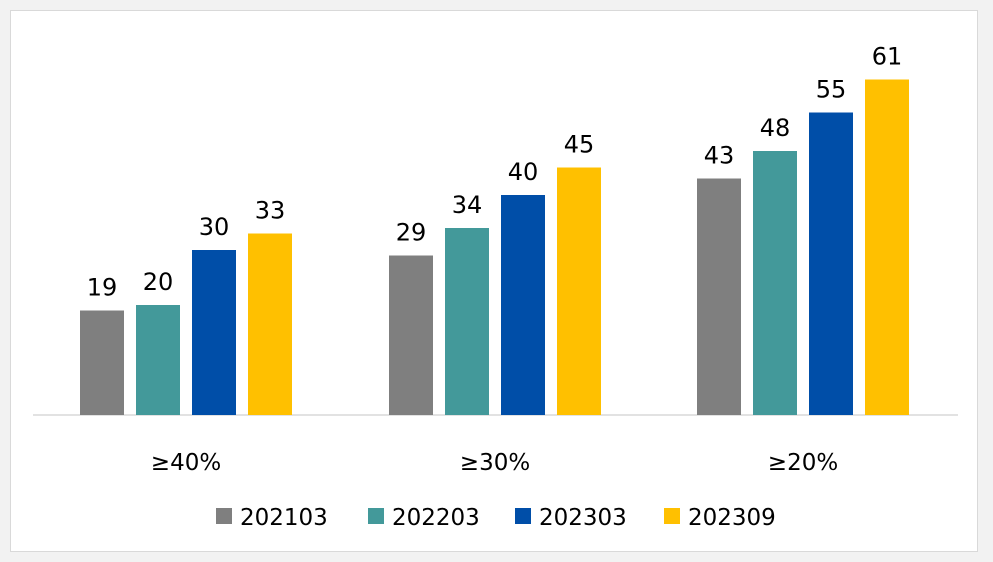 The height and width of the screenshot is (562, 993). What do you see at coordinates (579, 145) in the screenshot?
I see `data-label-202309-1: 45` at bounding box center [579, 145].